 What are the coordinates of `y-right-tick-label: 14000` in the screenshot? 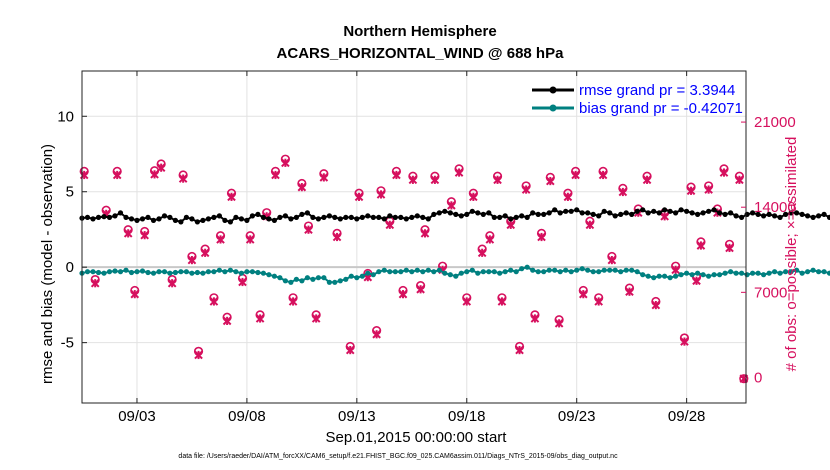 It's located at (775, 207).